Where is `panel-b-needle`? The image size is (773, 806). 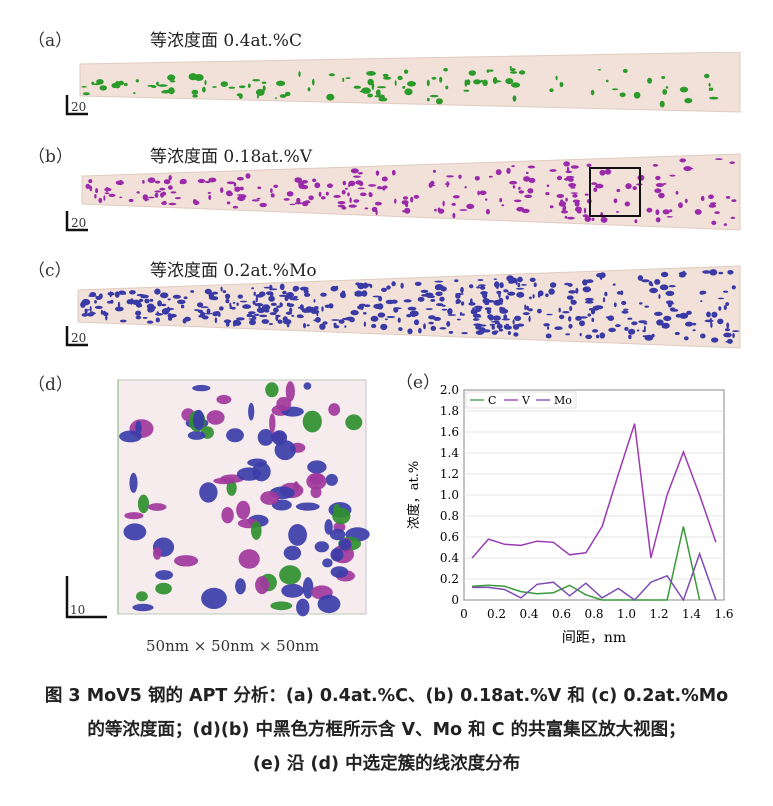 panel-b-needle is located at coordinates (411, 192).